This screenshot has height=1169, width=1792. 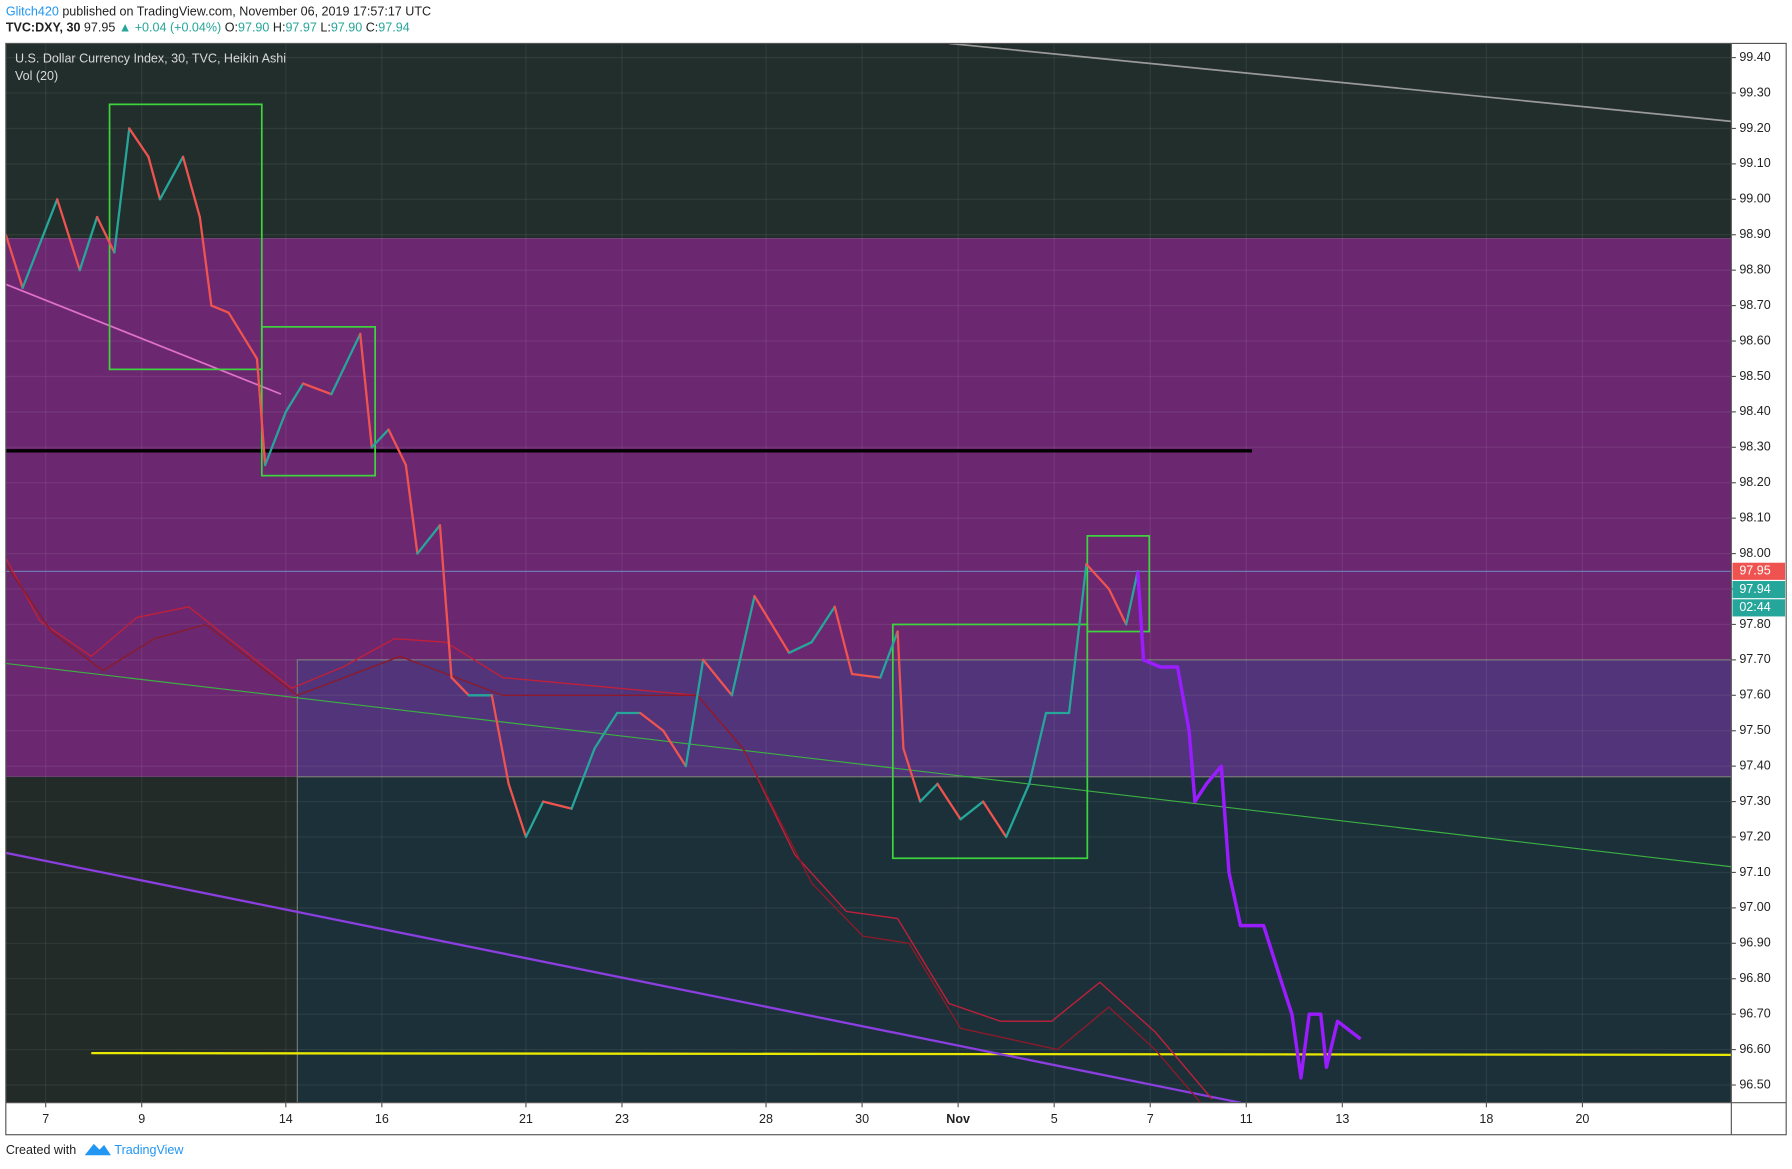 I want to click on footer-text: Created with, so click(x=41, y=1150).